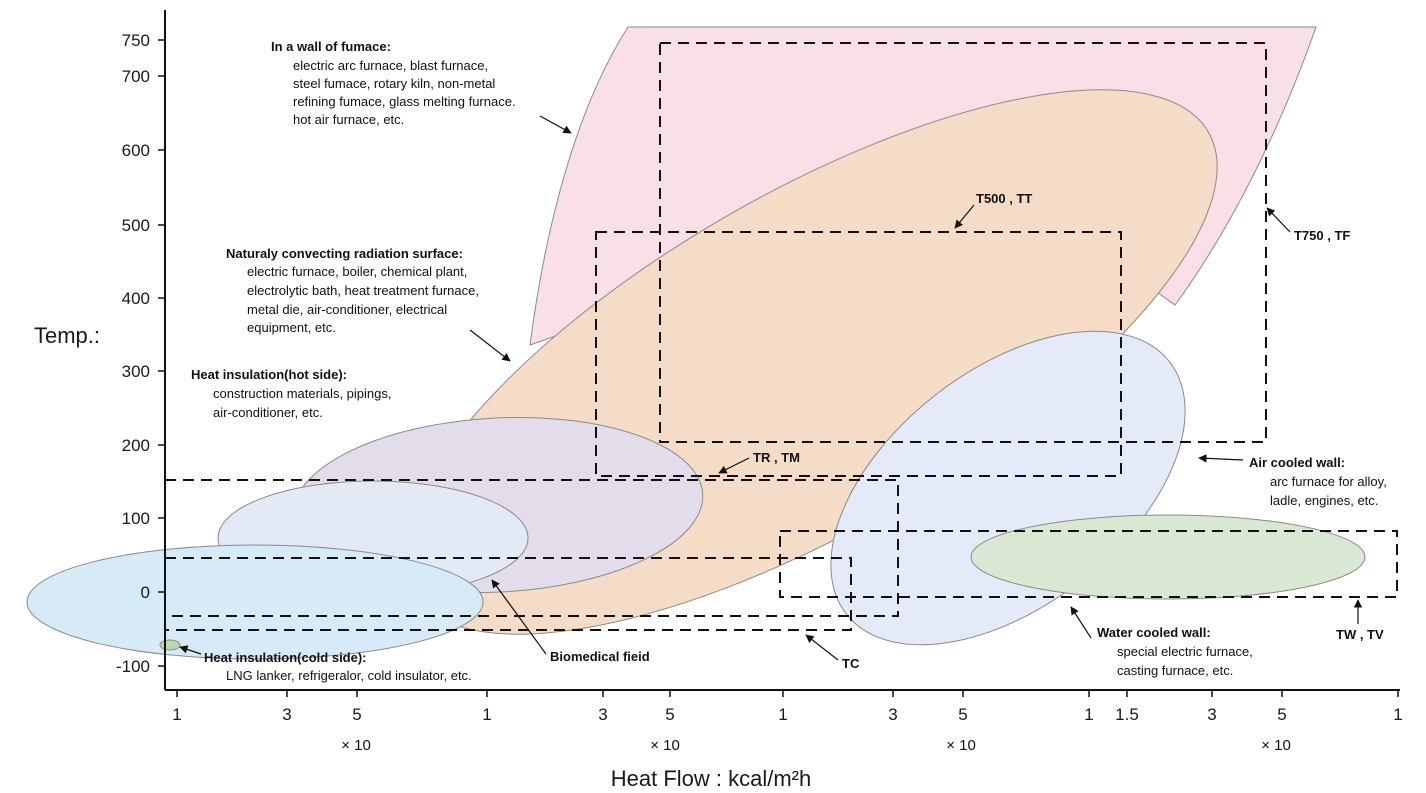 This screenshot has height=793, width=1426. I want to click on tw-label: TW , TV, so click(1360, 634).